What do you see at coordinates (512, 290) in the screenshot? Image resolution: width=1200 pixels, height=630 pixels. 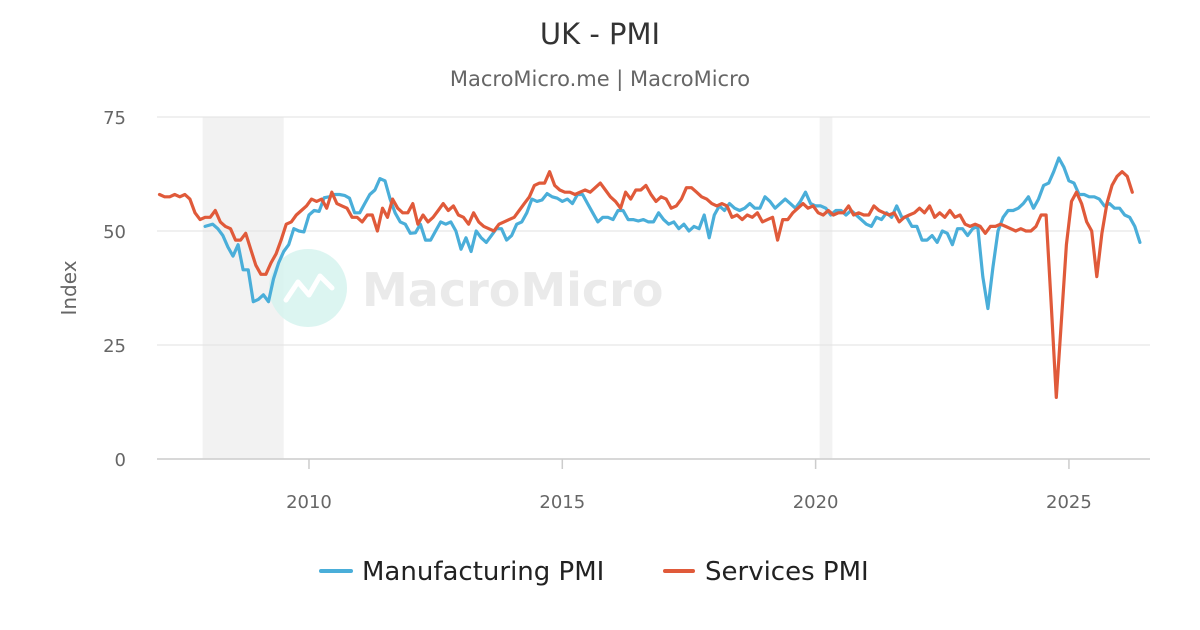 I see `watermark-text: MacroMicro` at bounding box center [512, 290].